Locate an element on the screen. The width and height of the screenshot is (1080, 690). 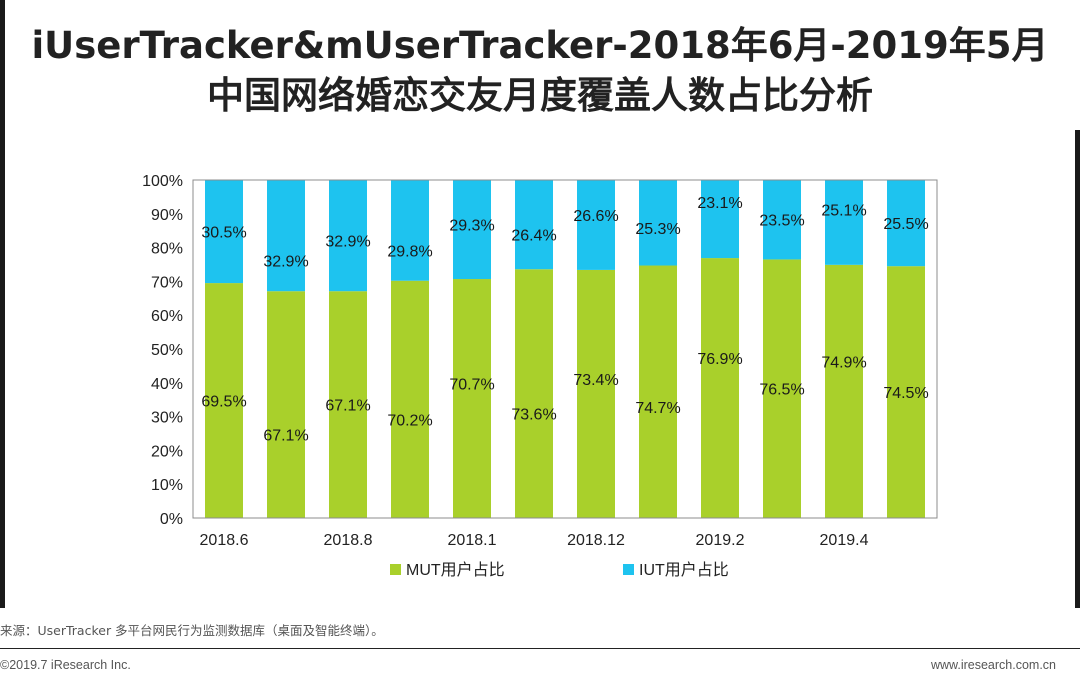
y-tick-label: 70% is located at coordinates (167, 282).